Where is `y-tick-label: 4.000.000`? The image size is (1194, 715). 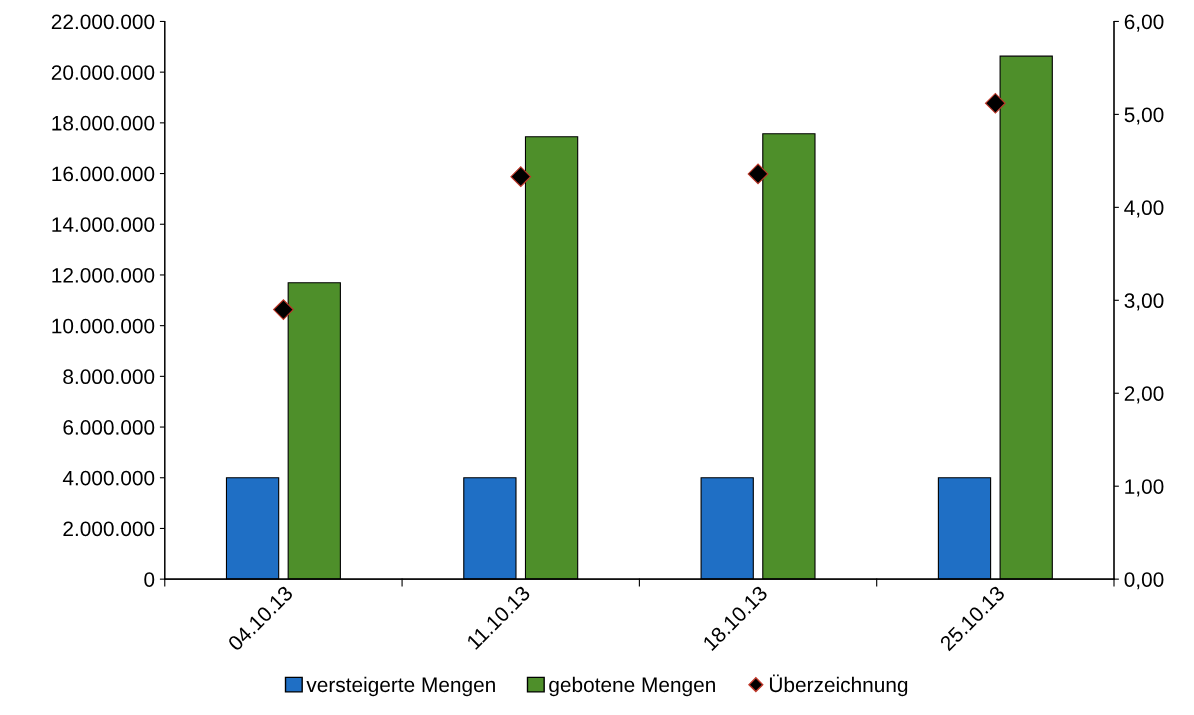 y-tick-label: 4.000.000 is located at coordinates (108, 478).